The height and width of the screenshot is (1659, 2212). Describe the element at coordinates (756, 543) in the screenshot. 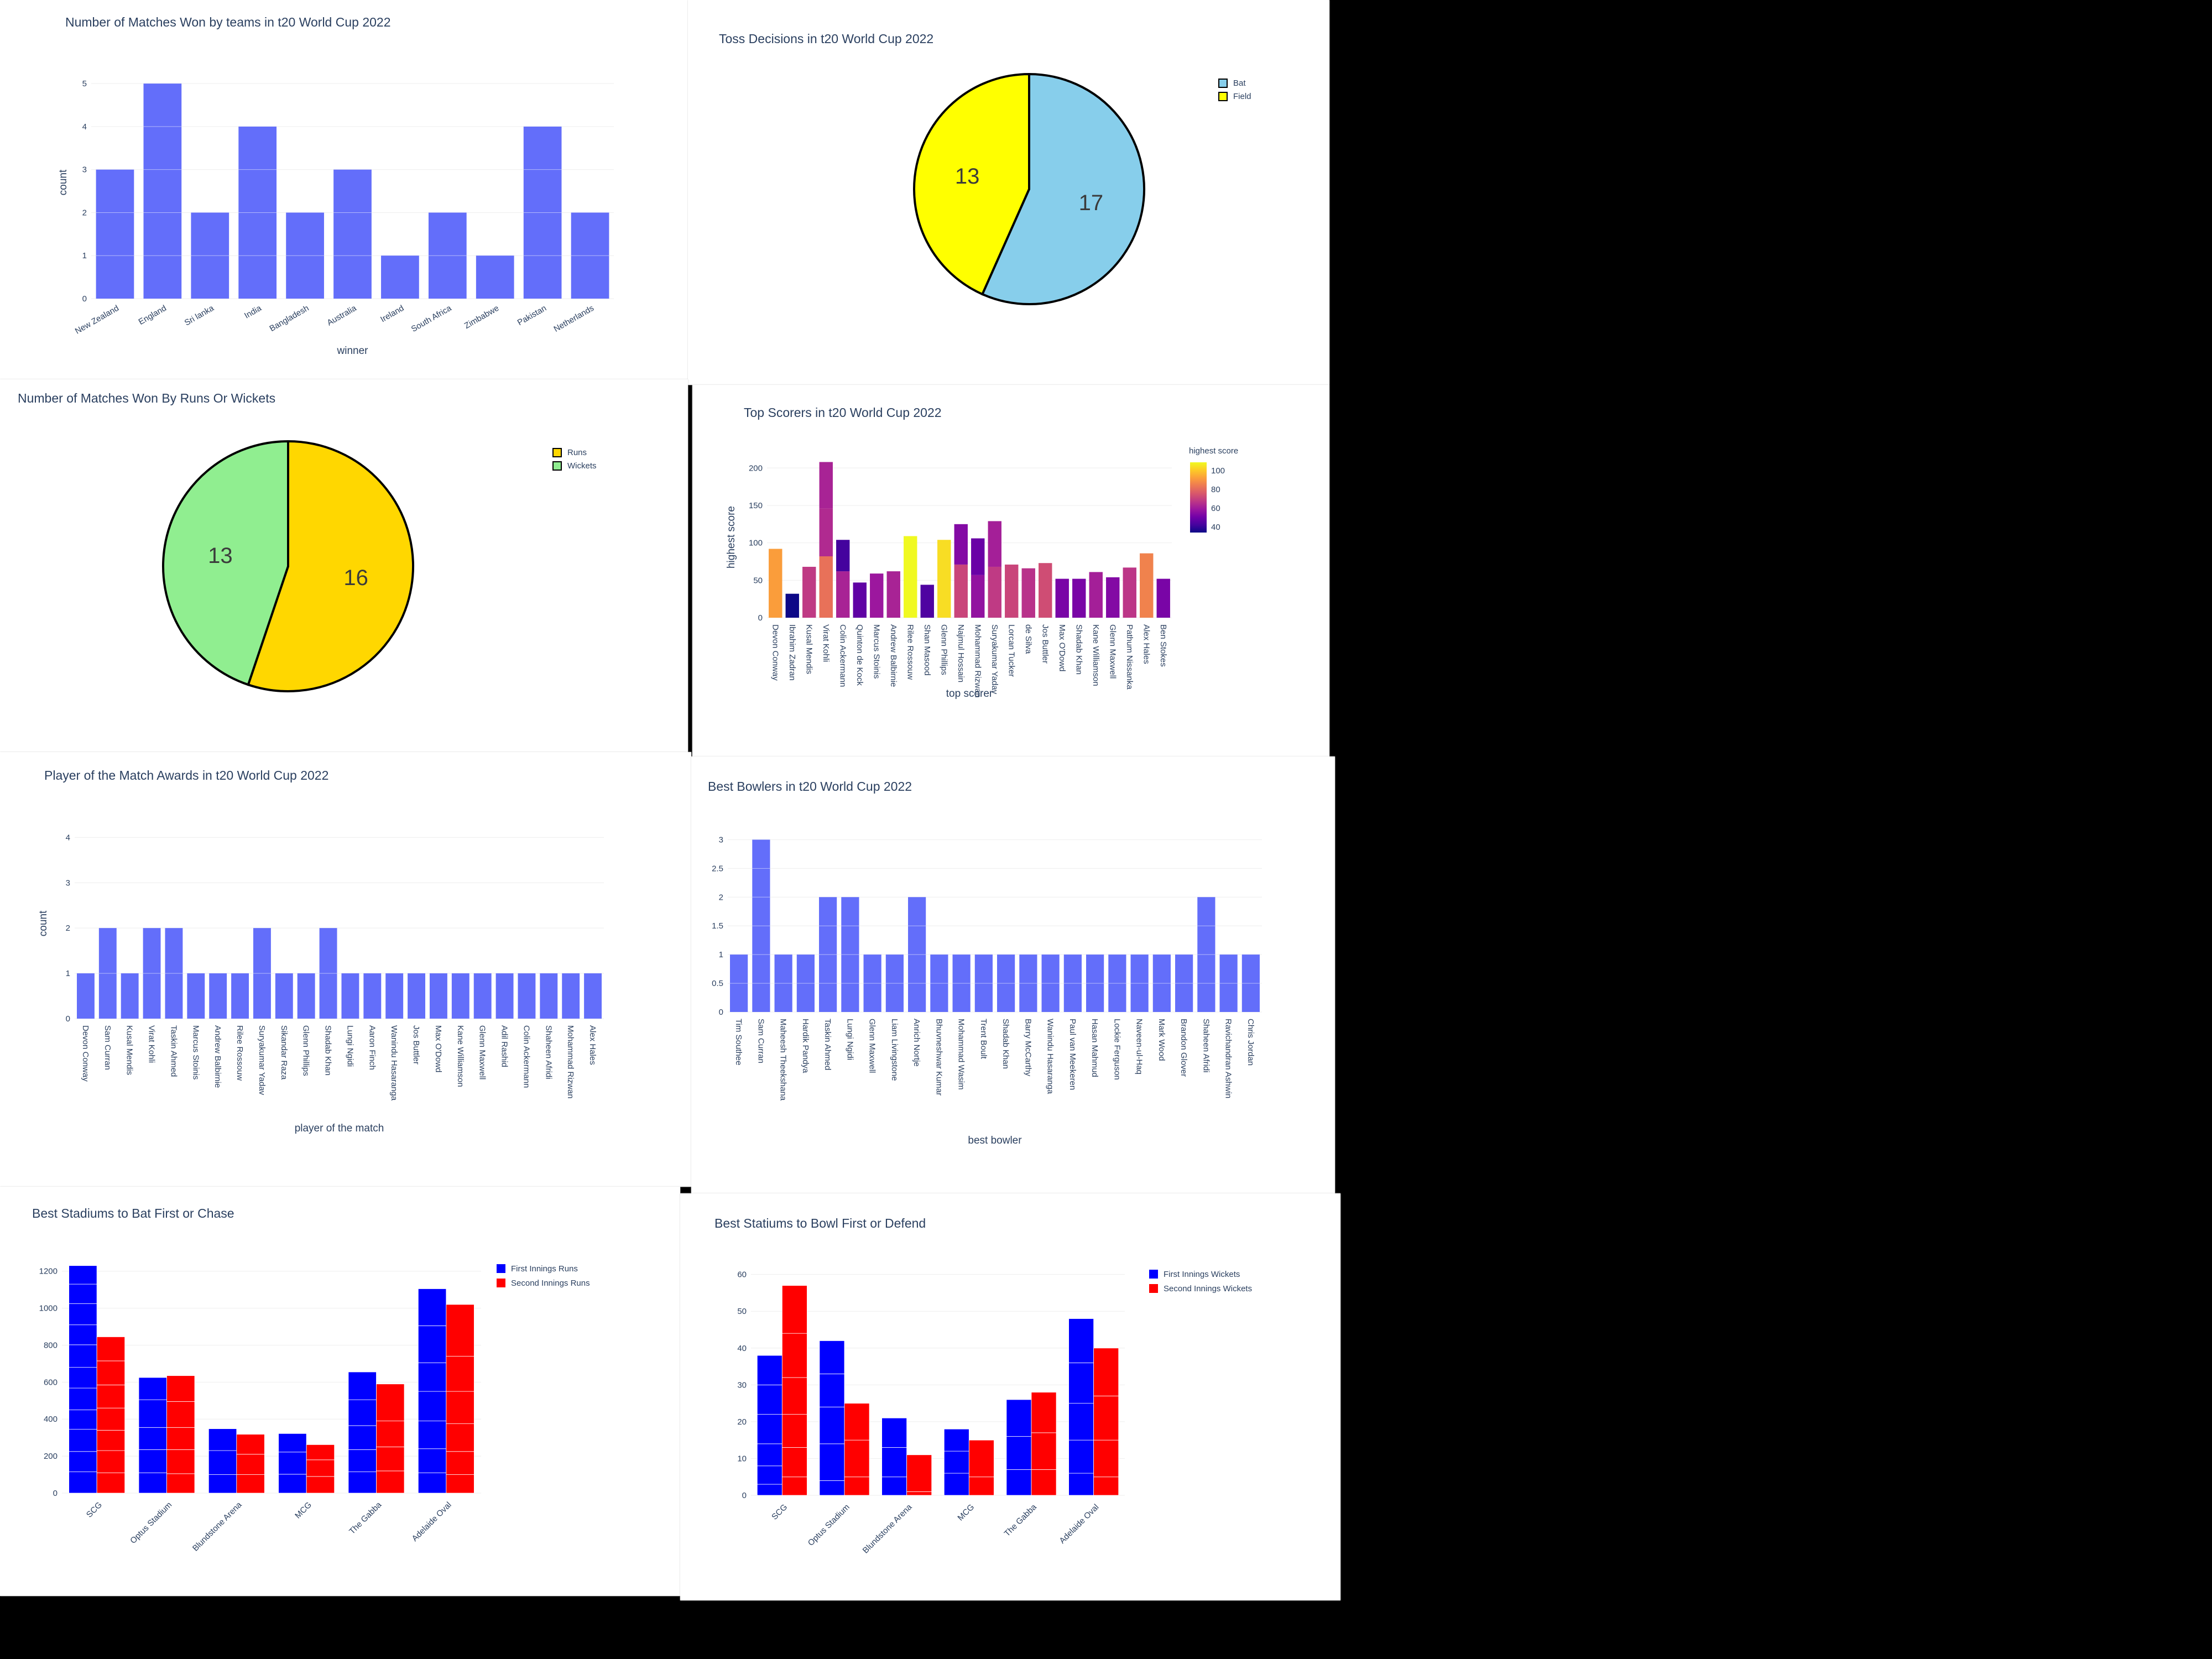

I see `y-tick-label: 100` at that location.